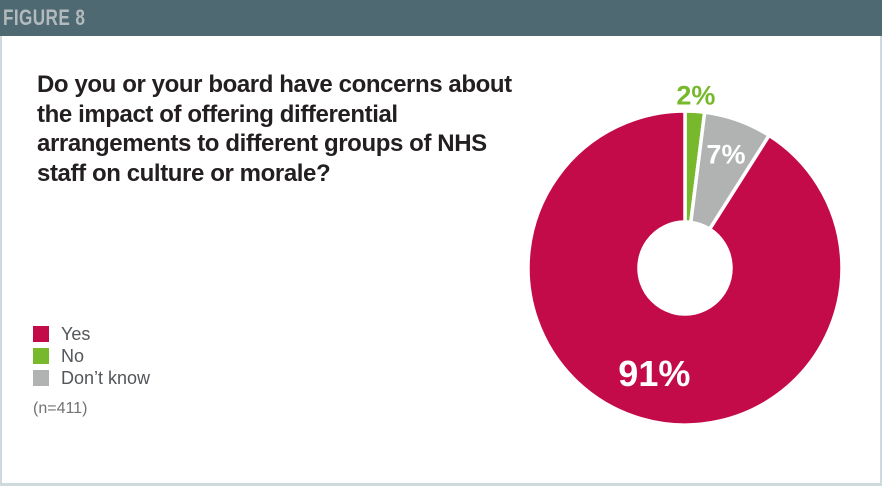 The width and height of the screenshot is (882, 486). Describe the element at coordinates (441, 18) in the screenshot. I see `figure-header-bar: FIGURE 8` at that location.